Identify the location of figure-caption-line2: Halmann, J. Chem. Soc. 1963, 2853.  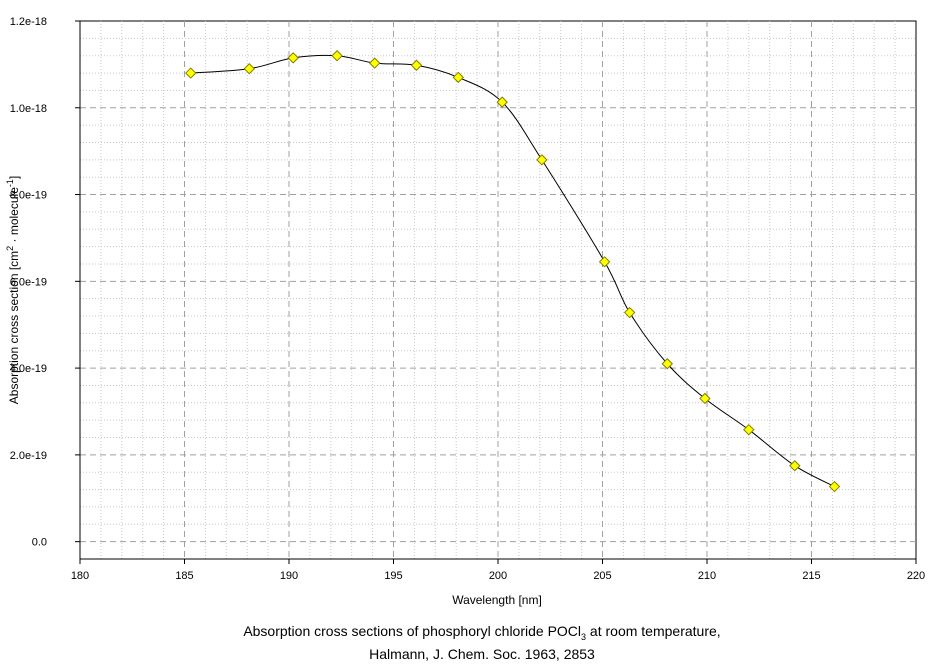
(482, 654).